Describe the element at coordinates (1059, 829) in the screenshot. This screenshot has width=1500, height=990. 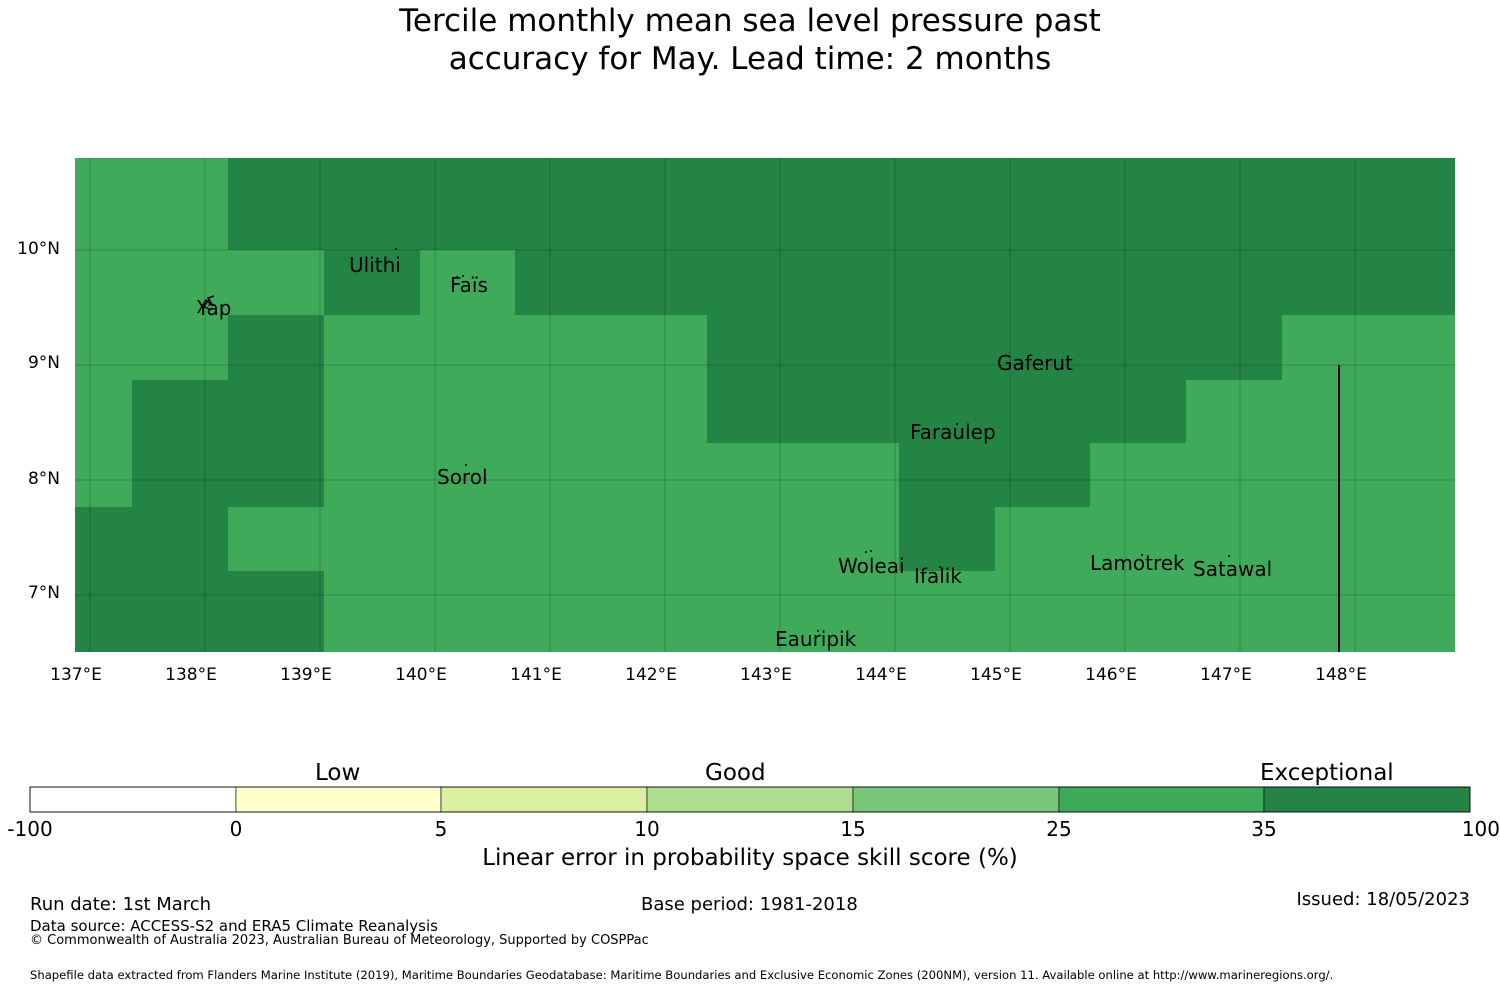
I see `colorbar-tick: 25` at that location.